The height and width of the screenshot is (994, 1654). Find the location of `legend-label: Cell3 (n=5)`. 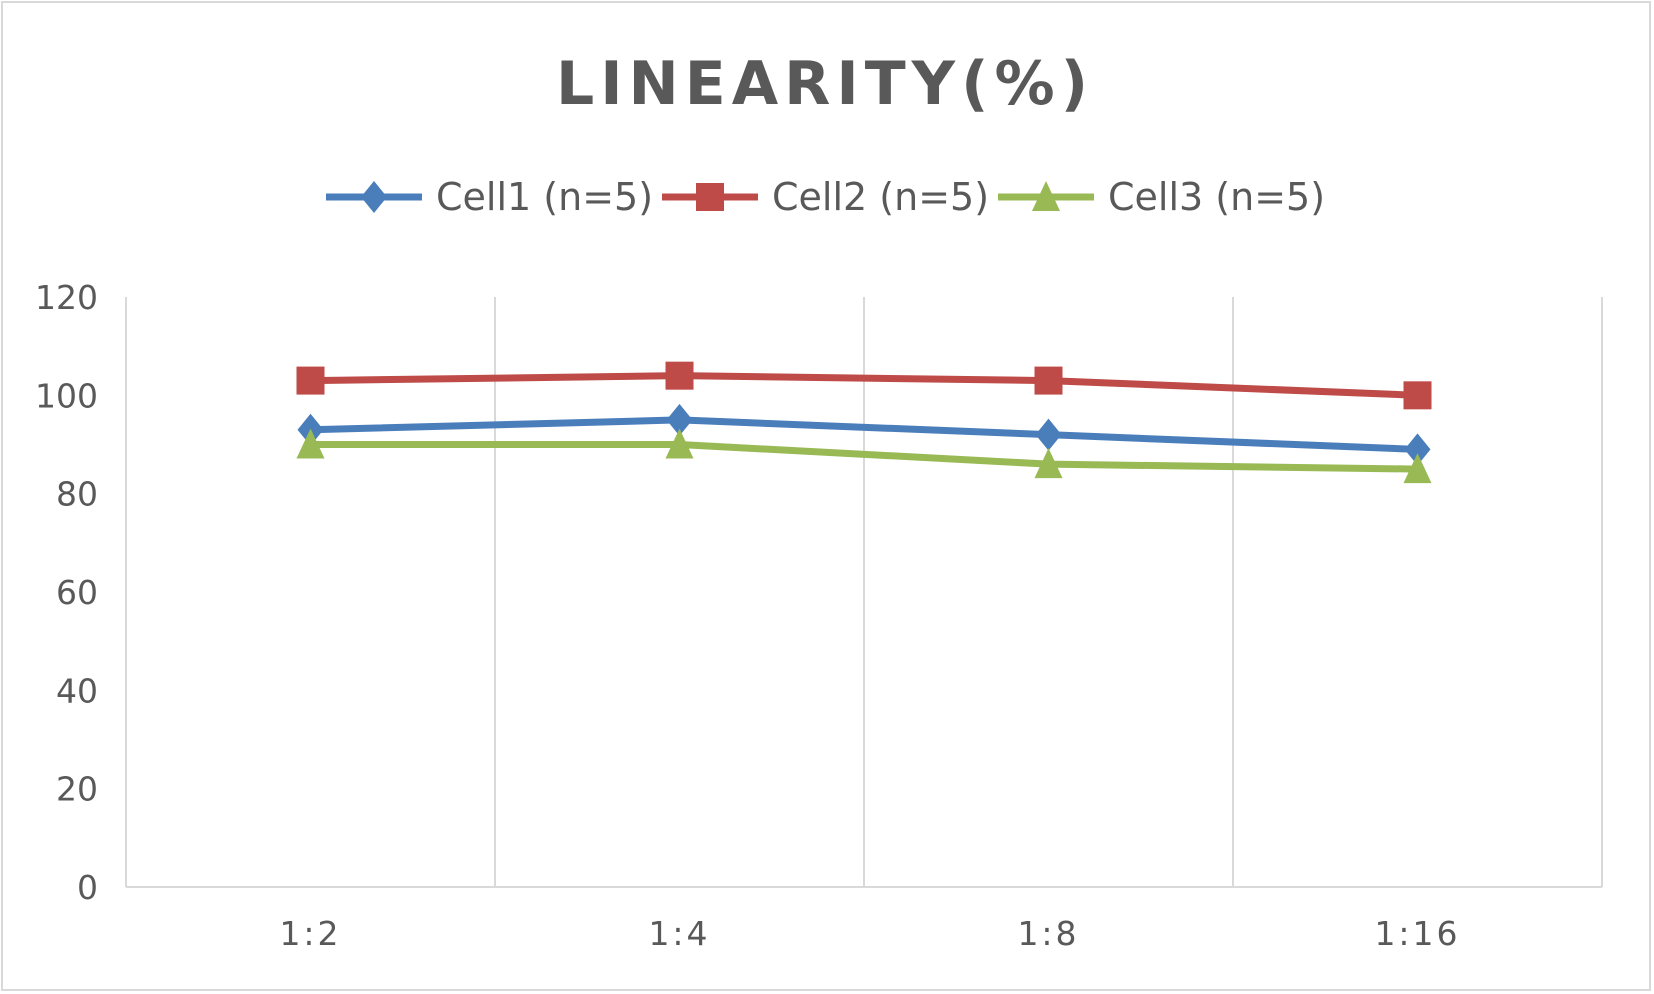

legend-label: Cell3 (n=5) is located at coordinates (1216, 197).